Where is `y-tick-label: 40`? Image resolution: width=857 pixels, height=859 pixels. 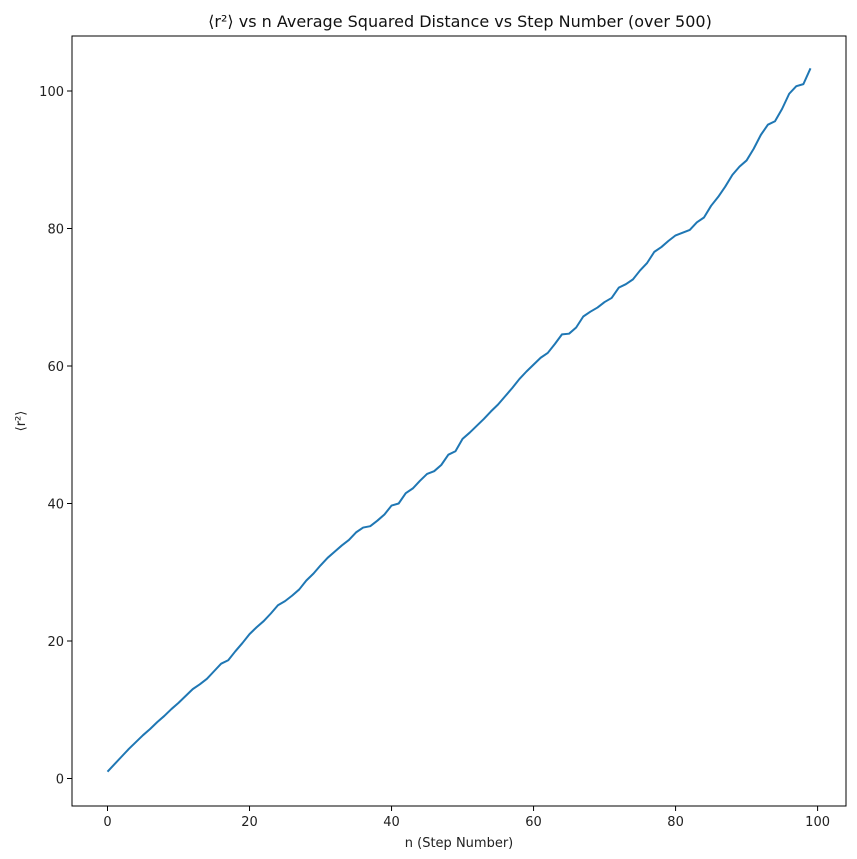
y-tick-label: 40 is located at coordinates (55, 505).